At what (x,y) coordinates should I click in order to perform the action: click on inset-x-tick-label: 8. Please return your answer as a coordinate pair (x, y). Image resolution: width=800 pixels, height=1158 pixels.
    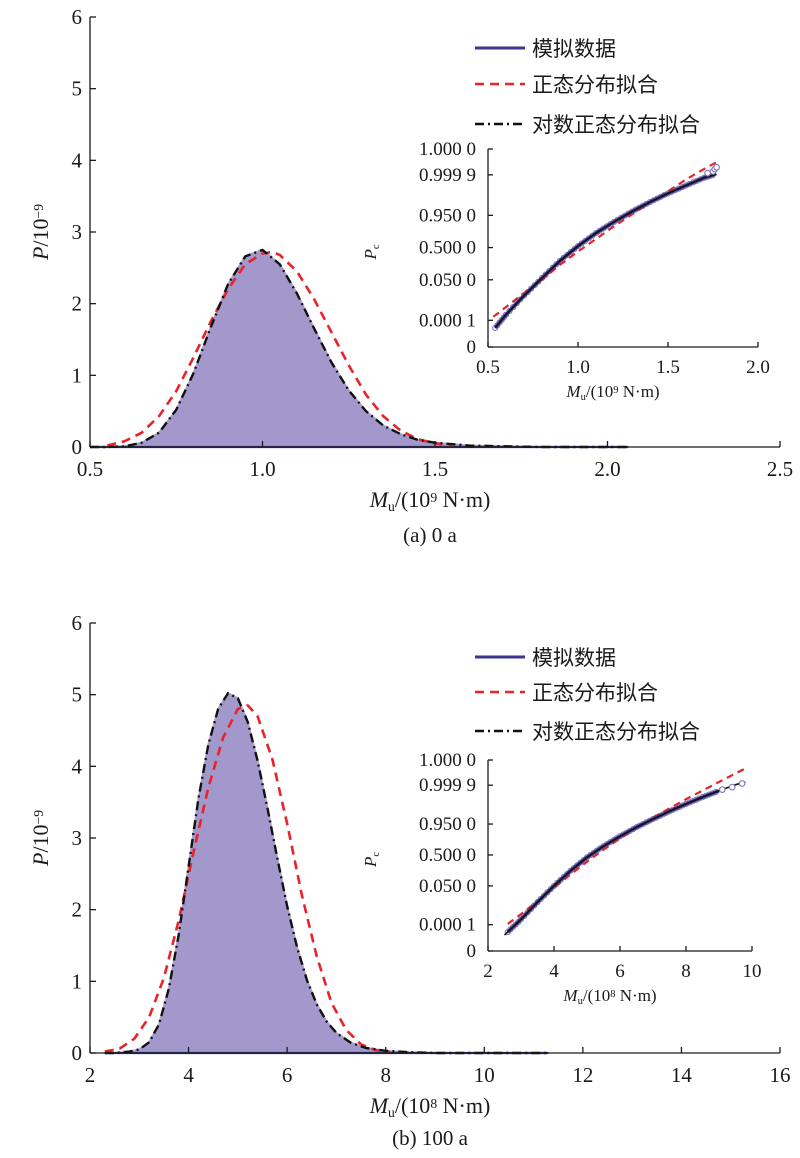
    Looking at the image, I should click on (686, 971).